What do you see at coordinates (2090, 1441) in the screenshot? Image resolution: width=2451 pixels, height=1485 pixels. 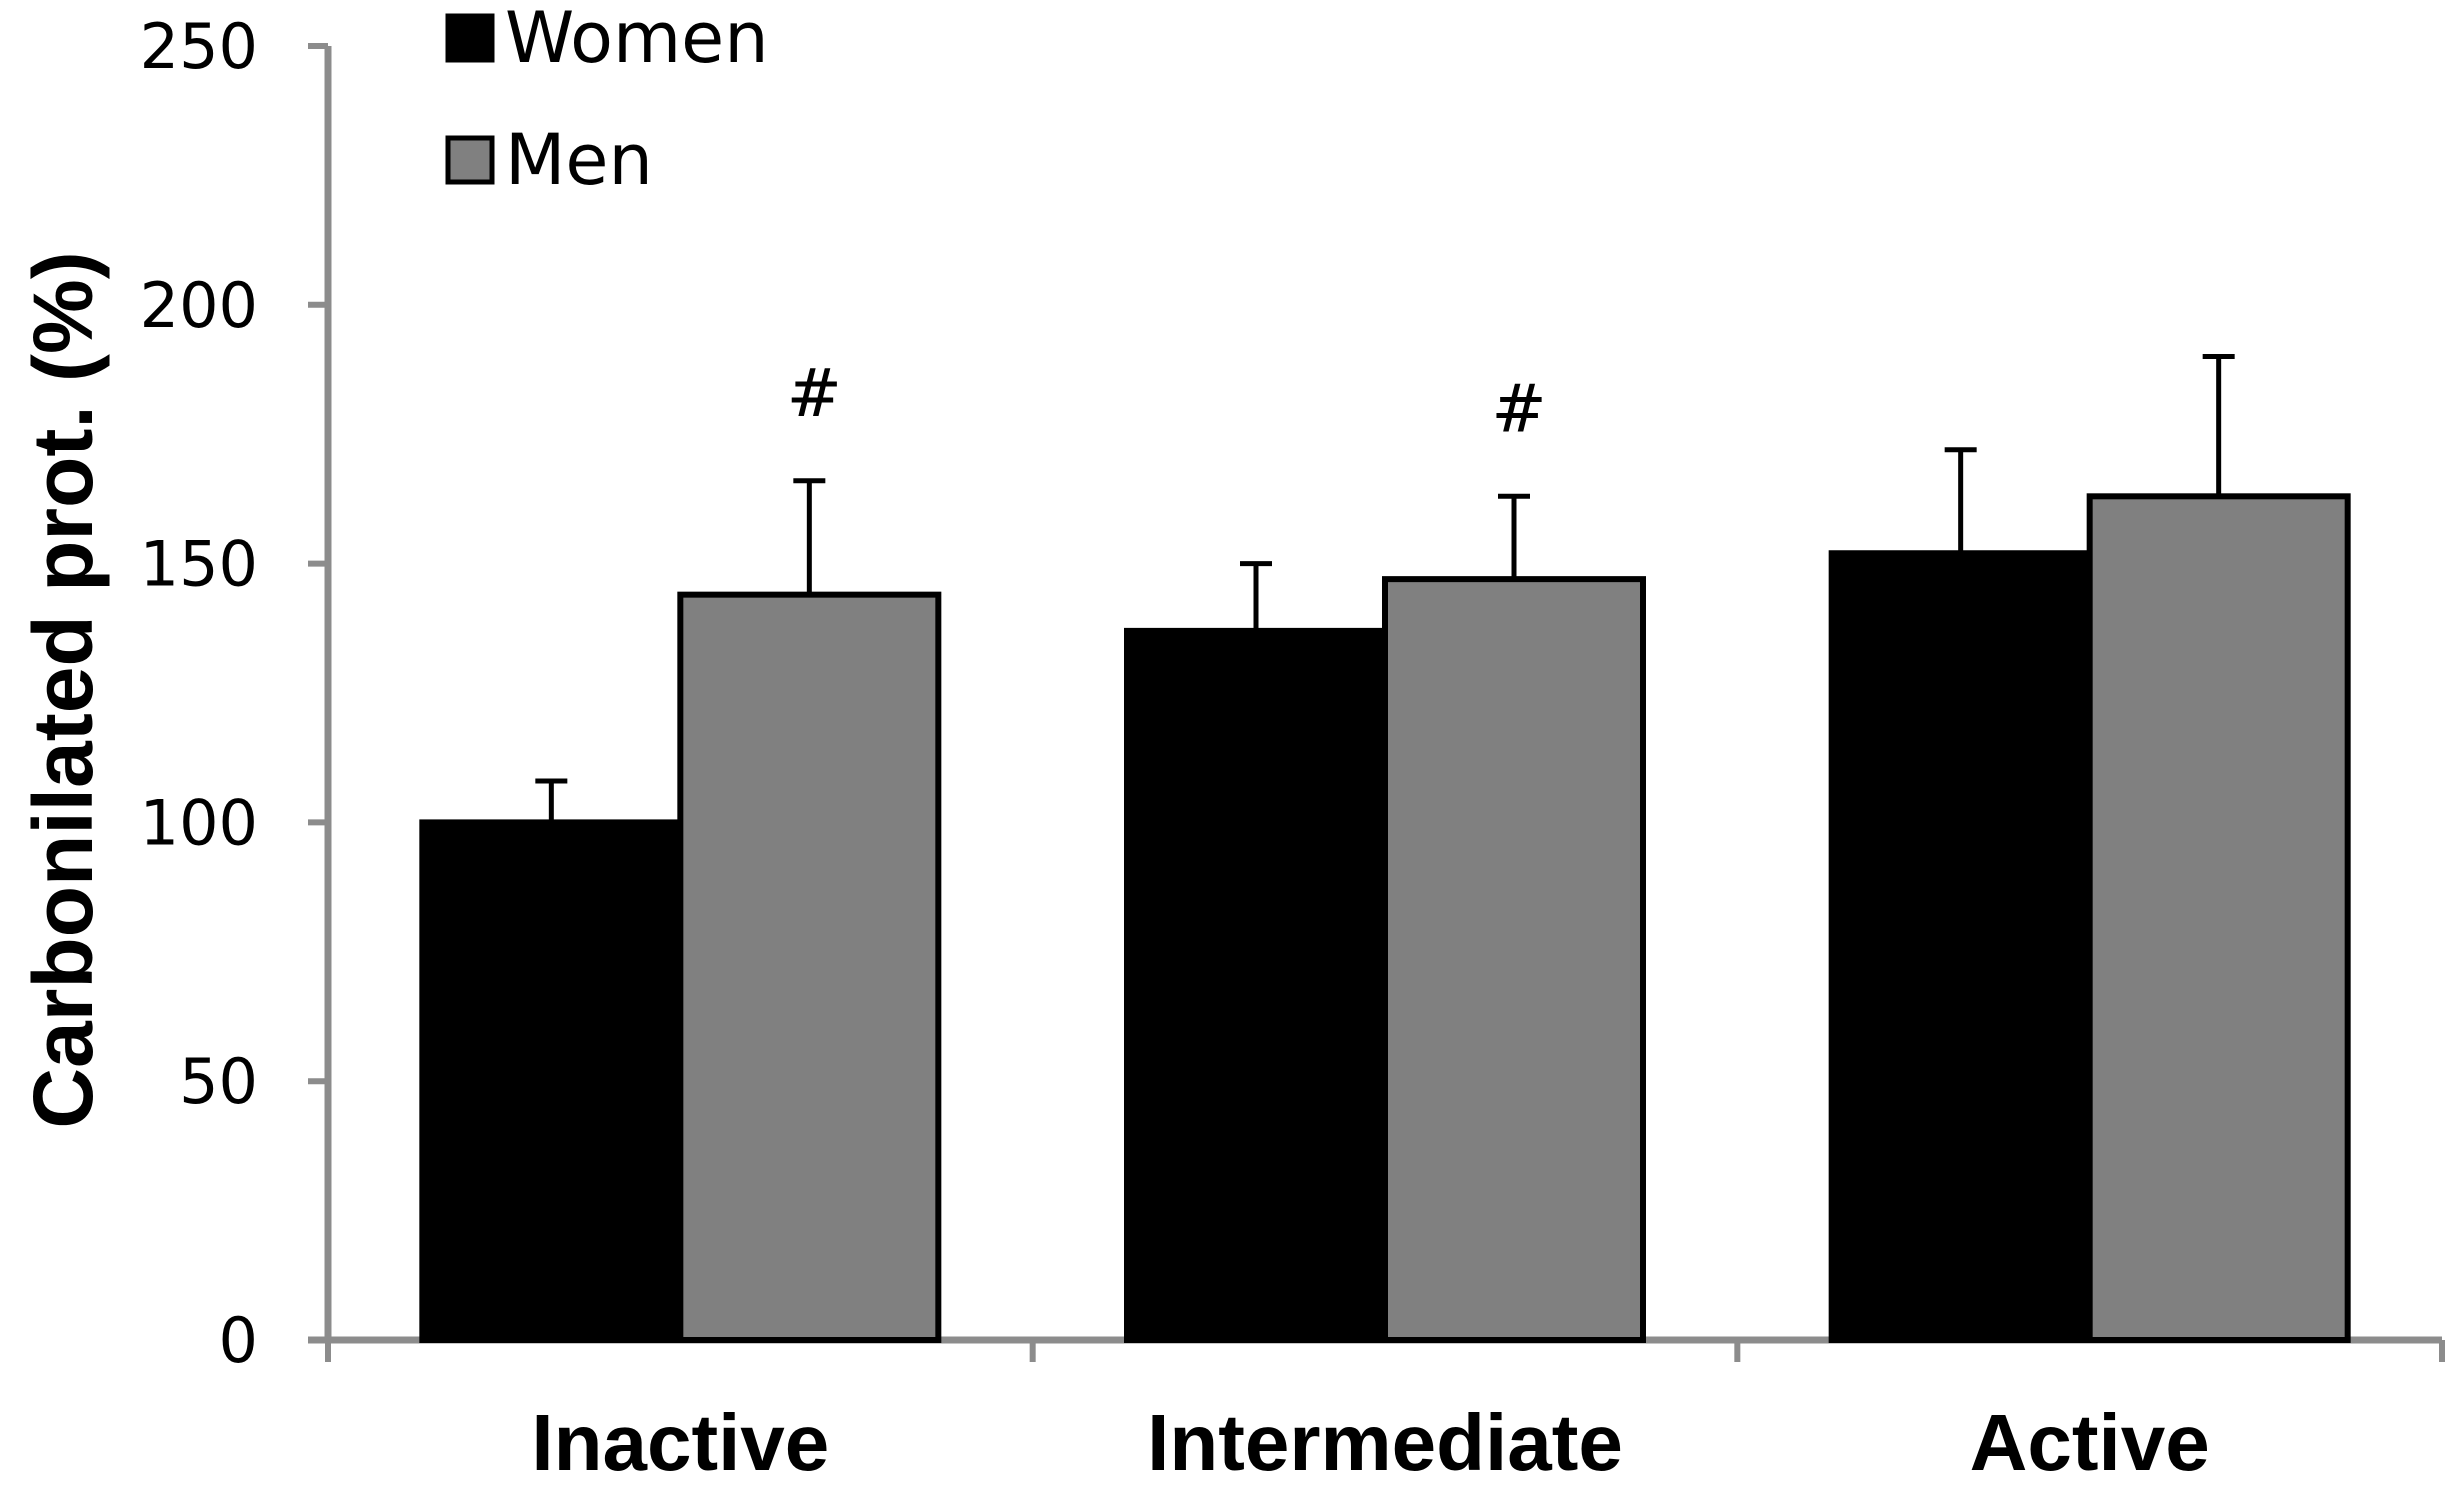 I see `x-tick-label: Active` at bounding box center [2090, 1441].